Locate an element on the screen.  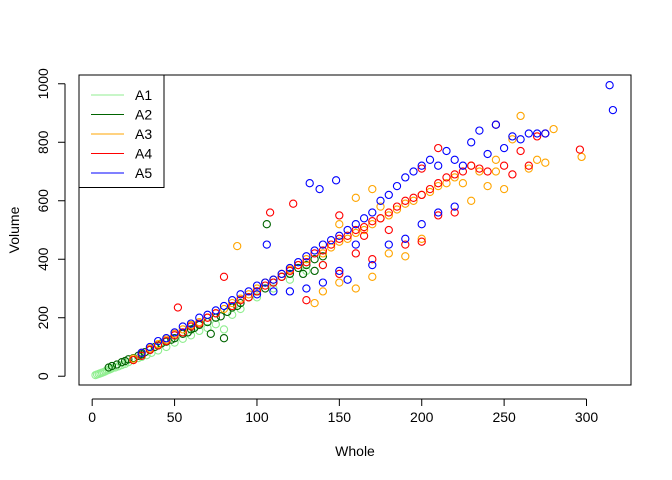
x-tick-label: 100 is located at coordinates (257, 417).